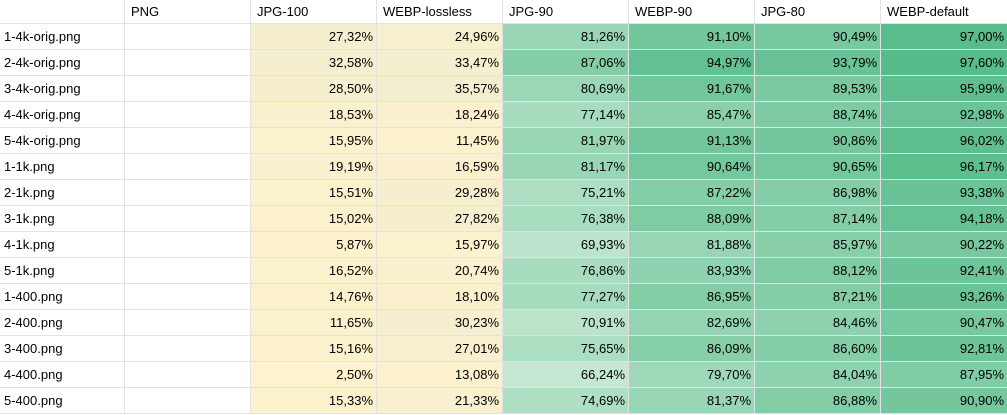 This screenshot has height=415, width=1007. I want to click on data-cell-jpg-100: 16,52%, so click(314, 271).